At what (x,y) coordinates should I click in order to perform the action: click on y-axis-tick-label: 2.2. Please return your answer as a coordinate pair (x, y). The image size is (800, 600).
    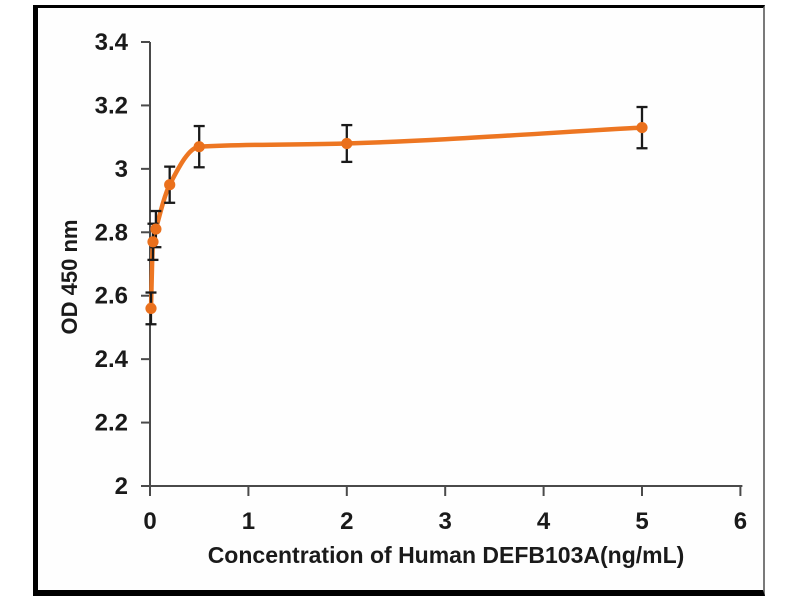
    Looking at the image, I should click on (111, 423).